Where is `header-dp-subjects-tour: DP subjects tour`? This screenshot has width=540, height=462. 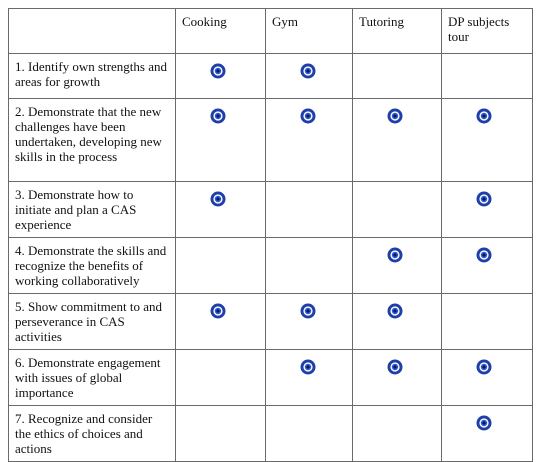 header-dp-subjects-tour: DP subjects tour is located at coordinates (487, 31).